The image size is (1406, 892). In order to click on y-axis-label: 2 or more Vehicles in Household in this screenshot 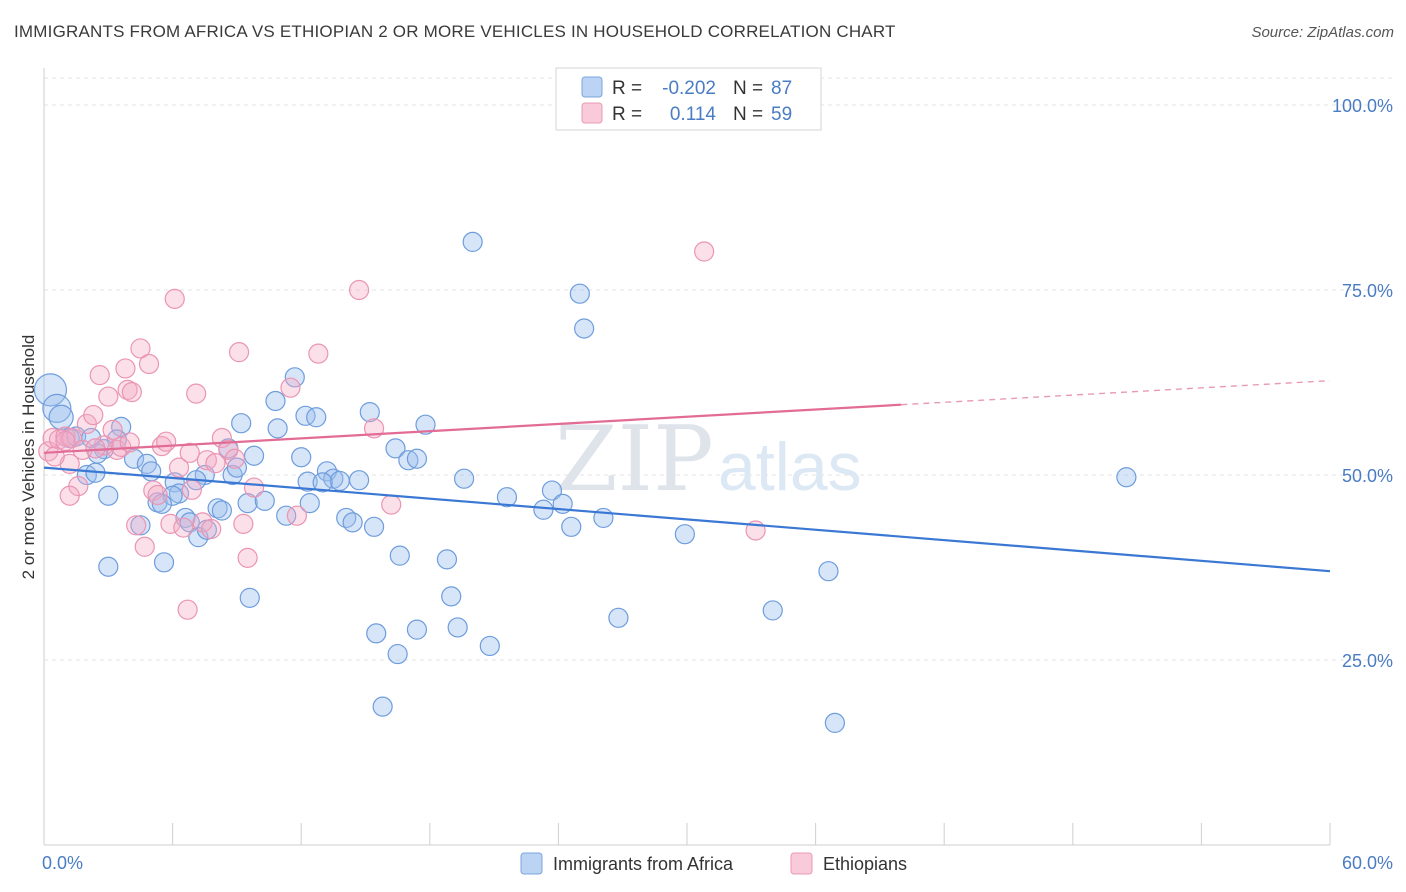, I will do `click(28, 457)`.